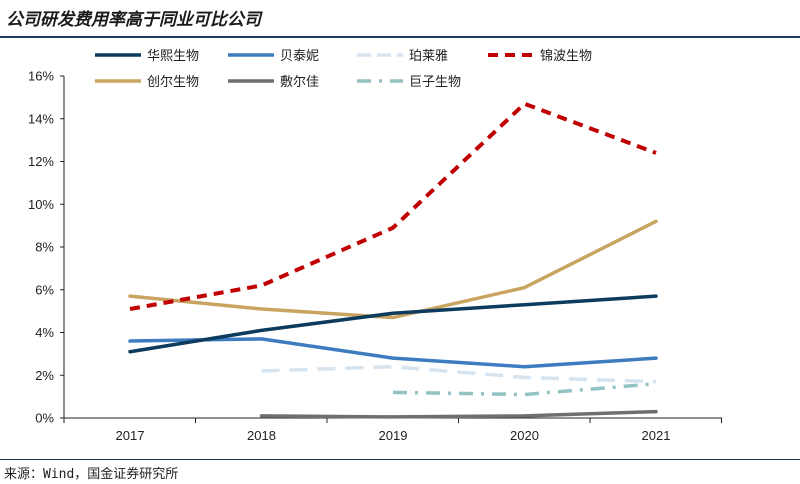  What do you see at coordinates (41, 76) in the screenshot?
I see `y-tick-label: 16%` at bounding box center [41, 76].